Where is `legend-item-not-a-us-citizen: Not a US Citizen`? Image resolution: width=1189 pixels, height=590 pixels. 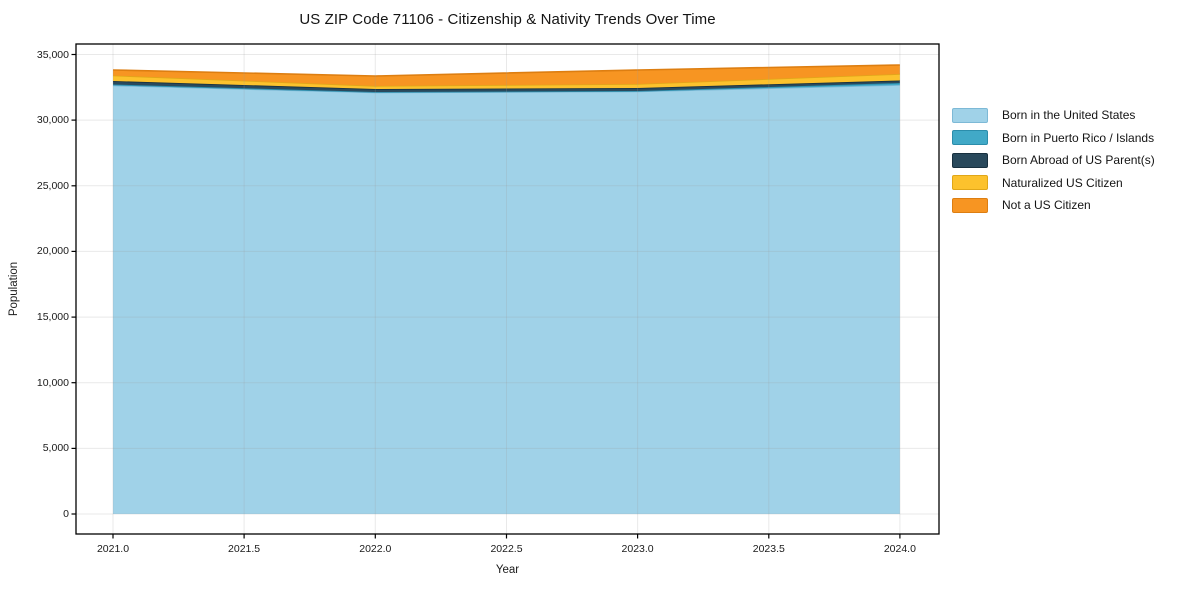 legend-item-not-a-us-citizen: Not a US Citizen is located at coordinates (1053, 205).